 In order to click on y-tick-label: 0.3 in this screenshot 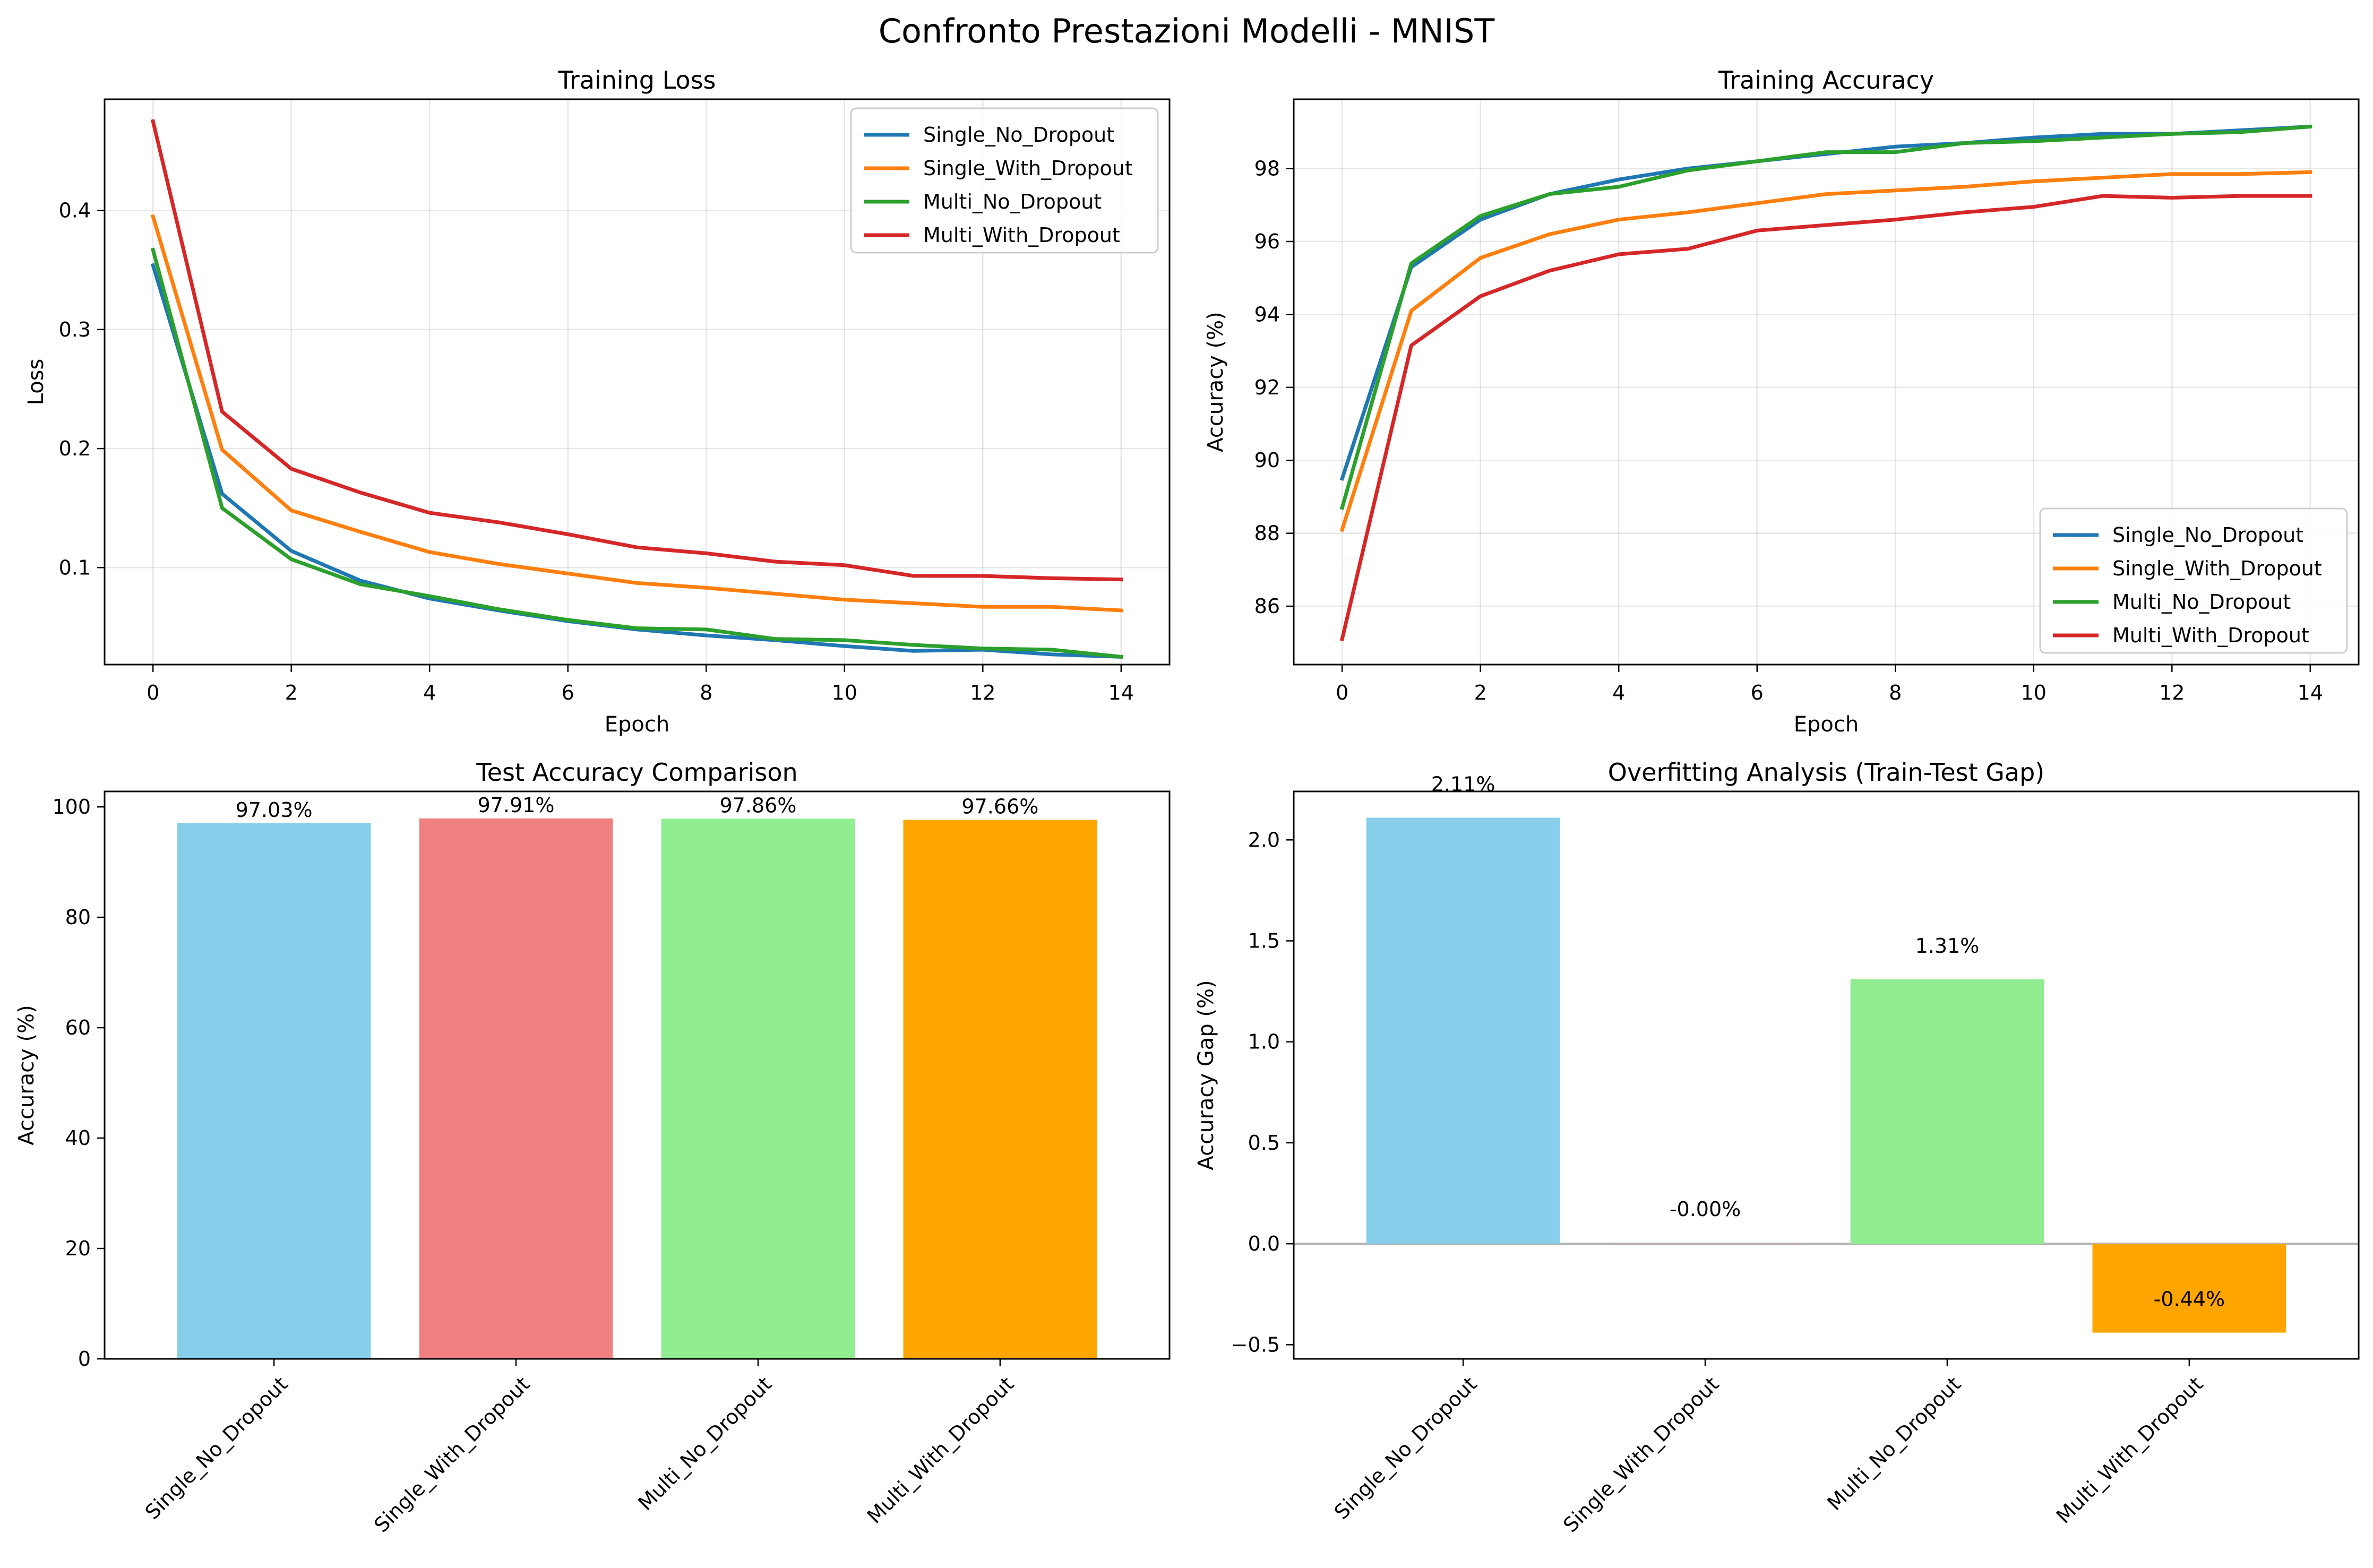, I will do `click(75, 329)`.